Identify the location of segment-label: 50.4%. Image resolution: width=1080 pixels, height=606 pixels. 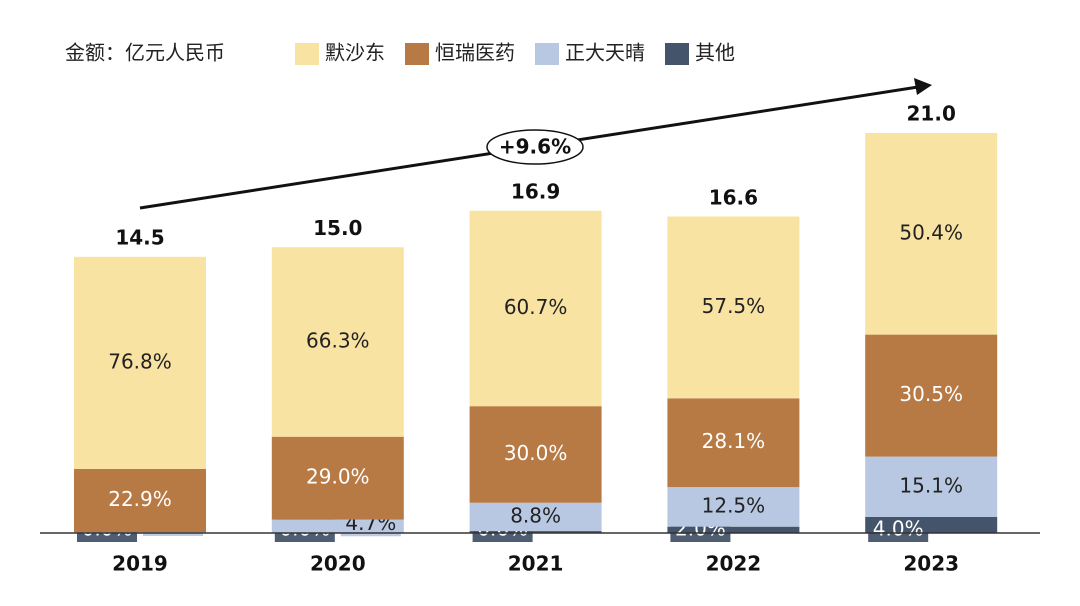
(931, 232).